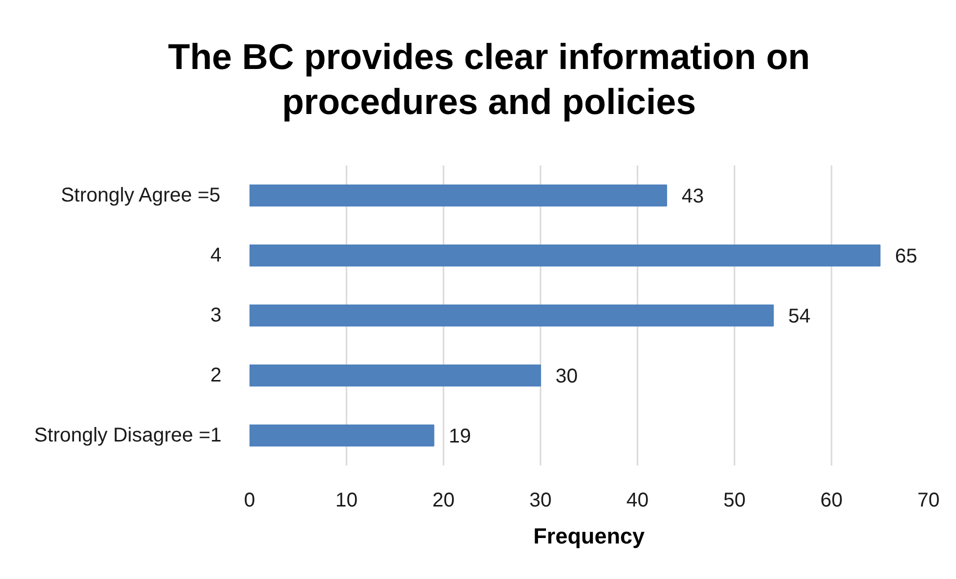 The width and height of the screenshot is (956, 579). What do you see at coordinates (928, 501) in the screenshot?
I see `x-tick-label: 70` at bounding box center [928, 501].